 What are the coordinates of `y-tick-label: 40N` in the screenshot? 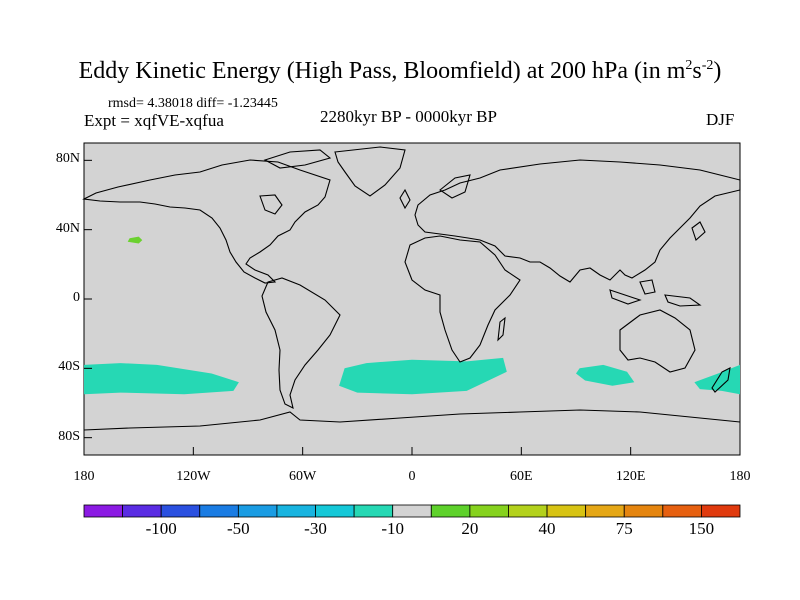 It's located at (67, 228).